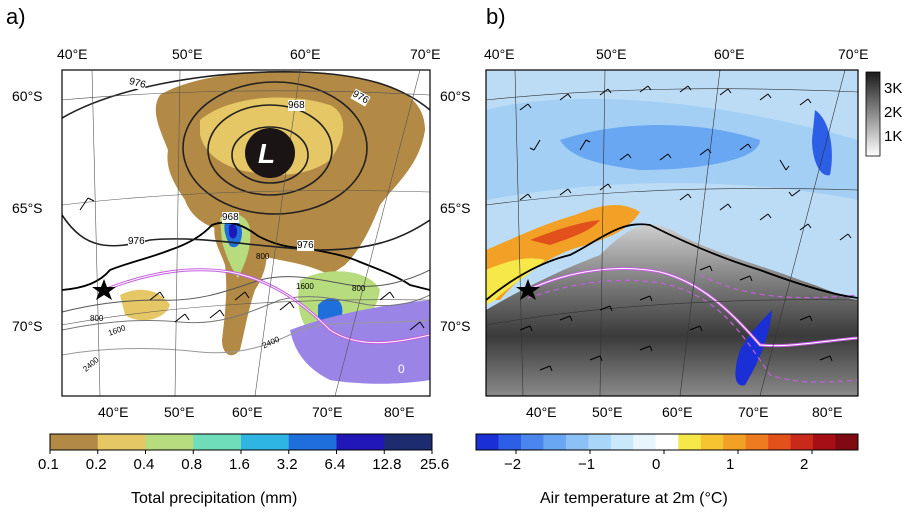 Image resolution: width=922 pixels, height=515 pixels. I want to click on temp-east-blue, so click(822, 143).